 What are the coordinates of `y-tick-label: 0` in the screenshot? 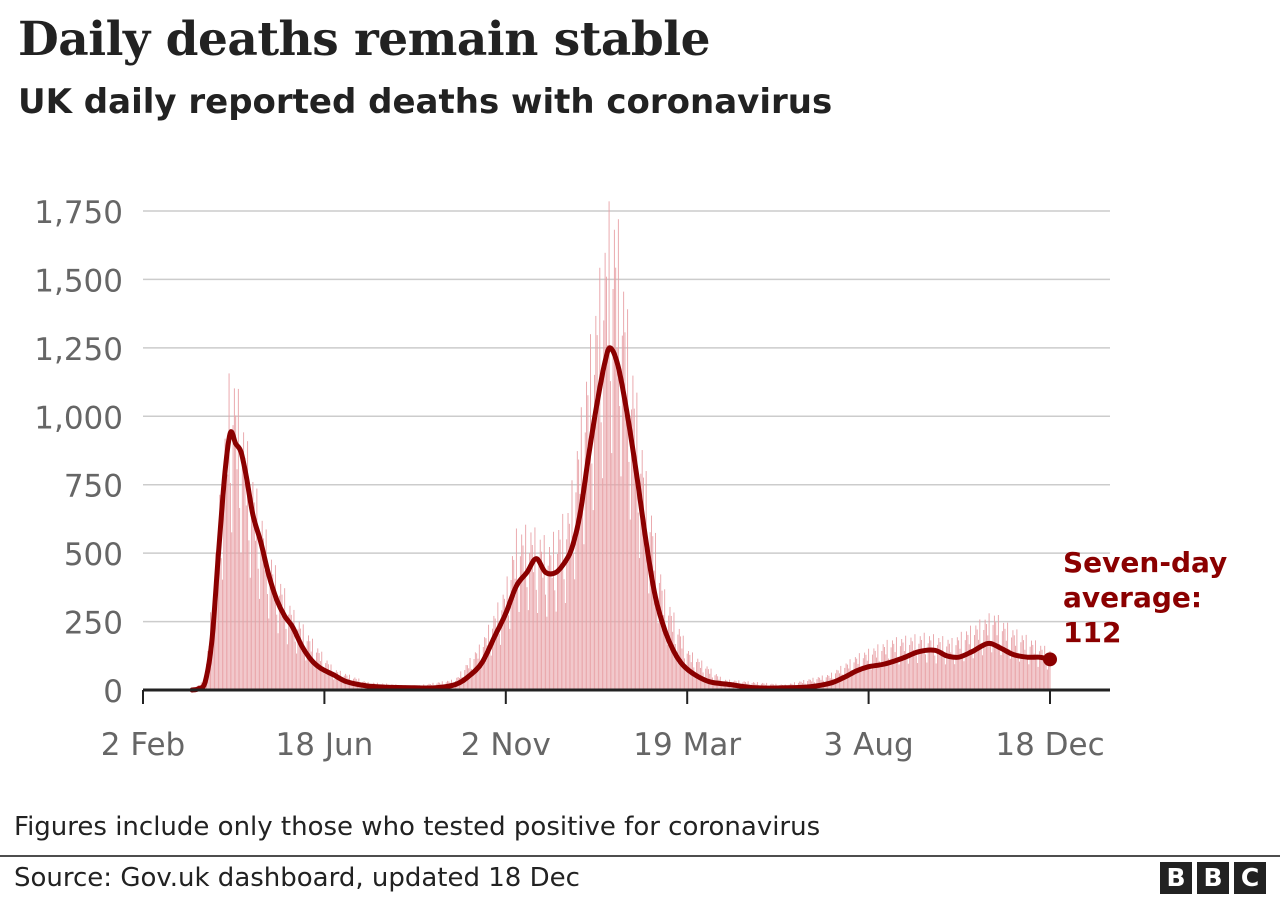 It's located at (113, 692).